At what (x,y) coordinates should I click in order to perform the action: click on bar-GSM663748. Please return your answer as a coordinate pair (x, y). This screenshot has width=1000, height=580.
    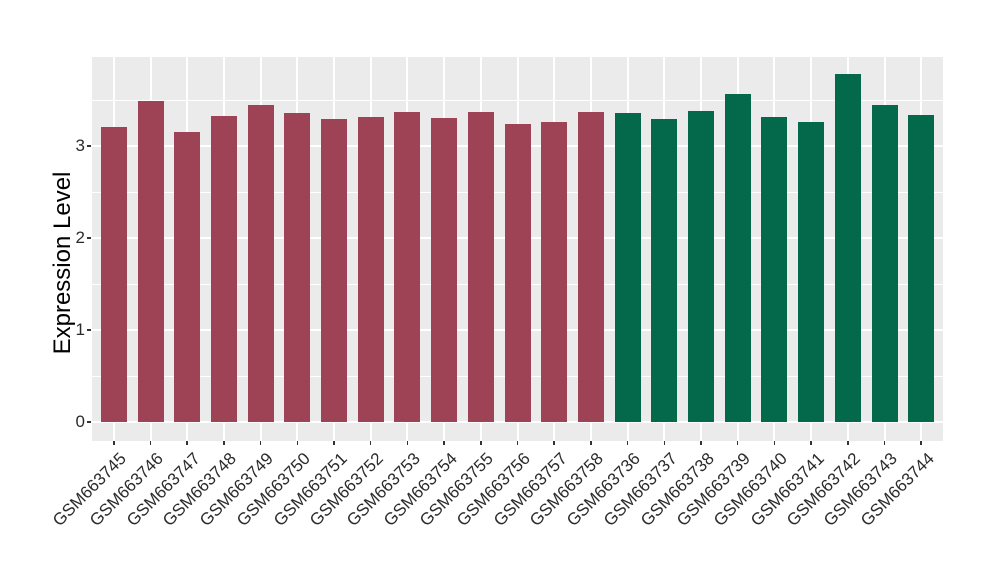
    Looking at the image, I should click on (223, 268).